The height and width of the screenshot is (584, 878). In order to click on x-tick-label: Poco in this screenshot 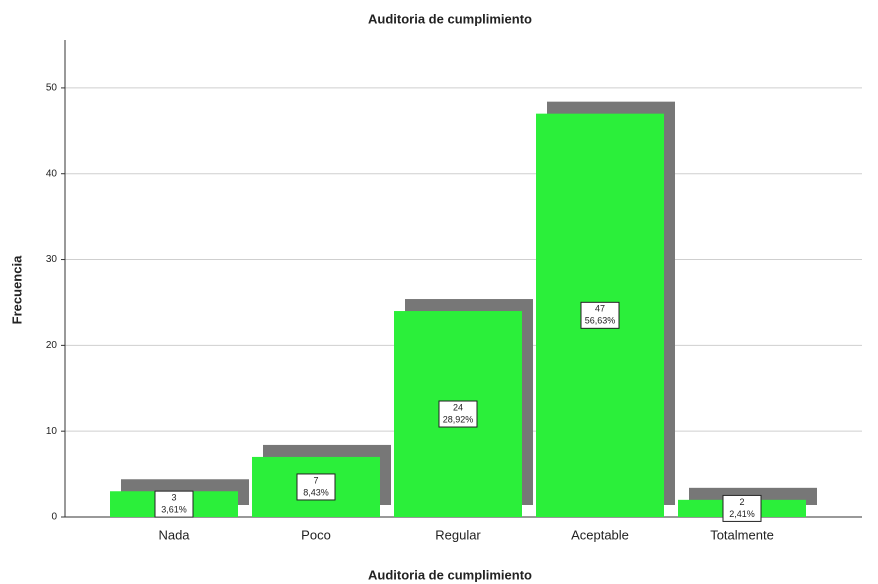, I will do `click(316, 534)`.